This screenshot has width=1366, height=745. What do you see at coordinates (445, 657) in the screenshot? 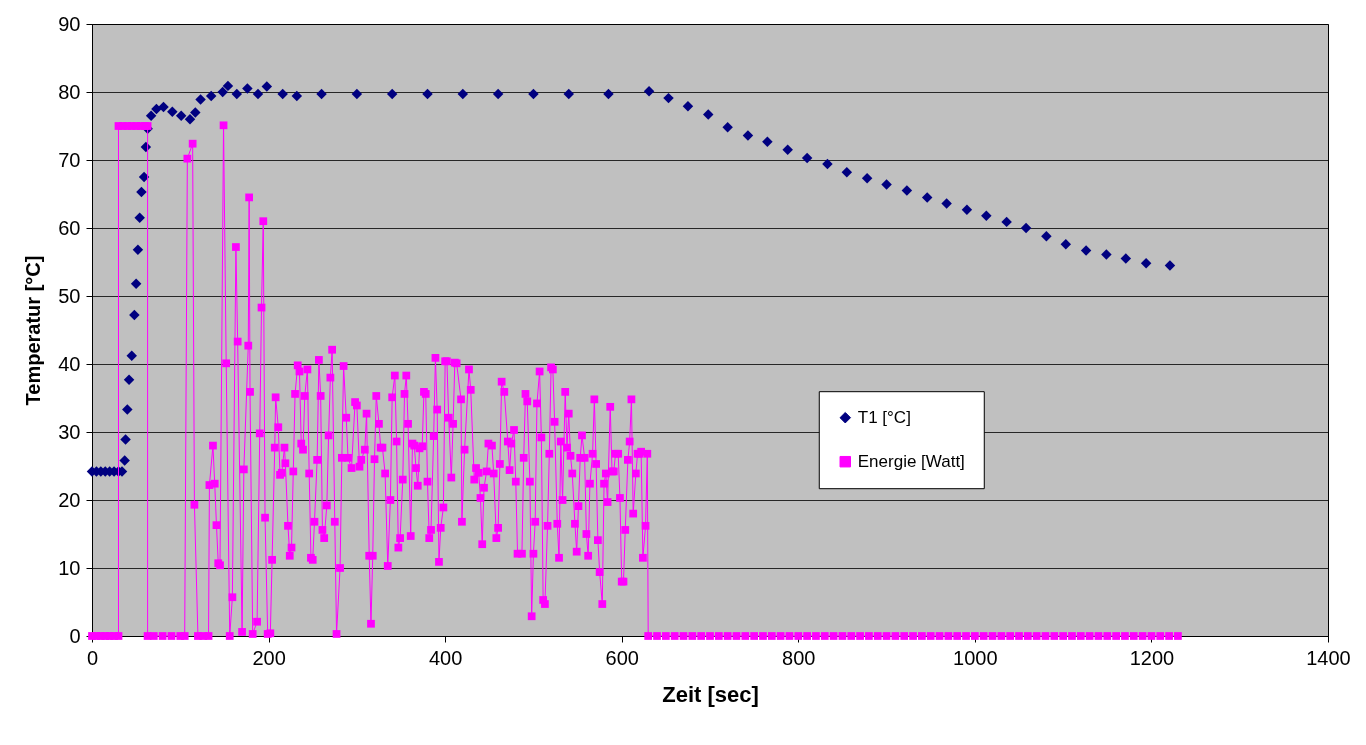
I see `x-tick-label: 400` at bounding box center [445, 657].